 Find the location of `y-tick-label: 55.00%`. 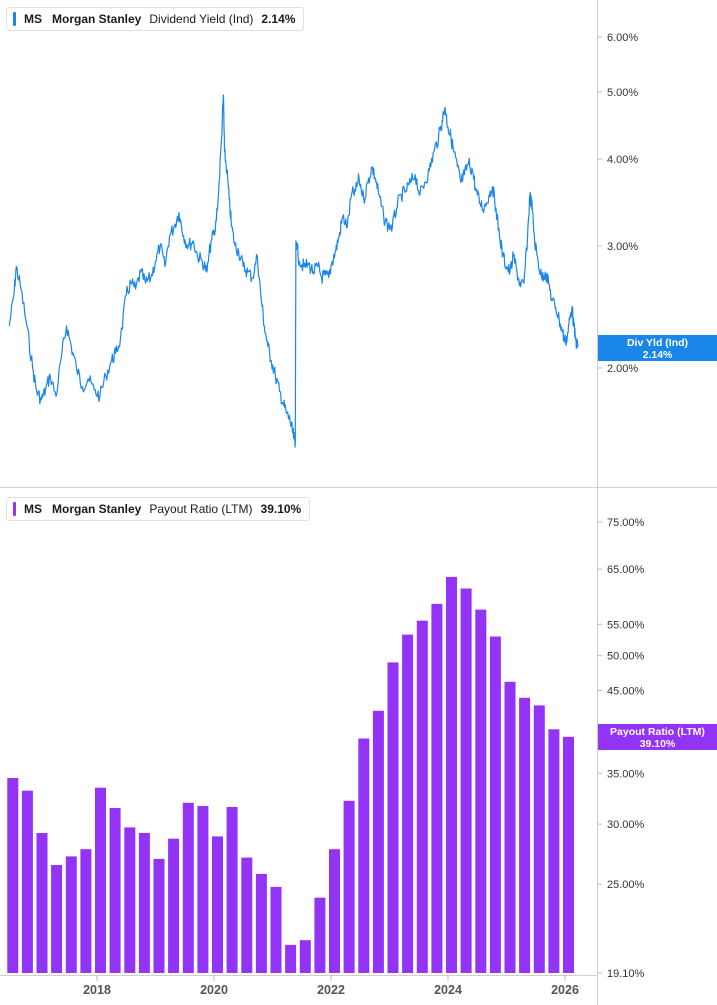

y-tick-label: 55.00% is located at coordinates (626, 625).